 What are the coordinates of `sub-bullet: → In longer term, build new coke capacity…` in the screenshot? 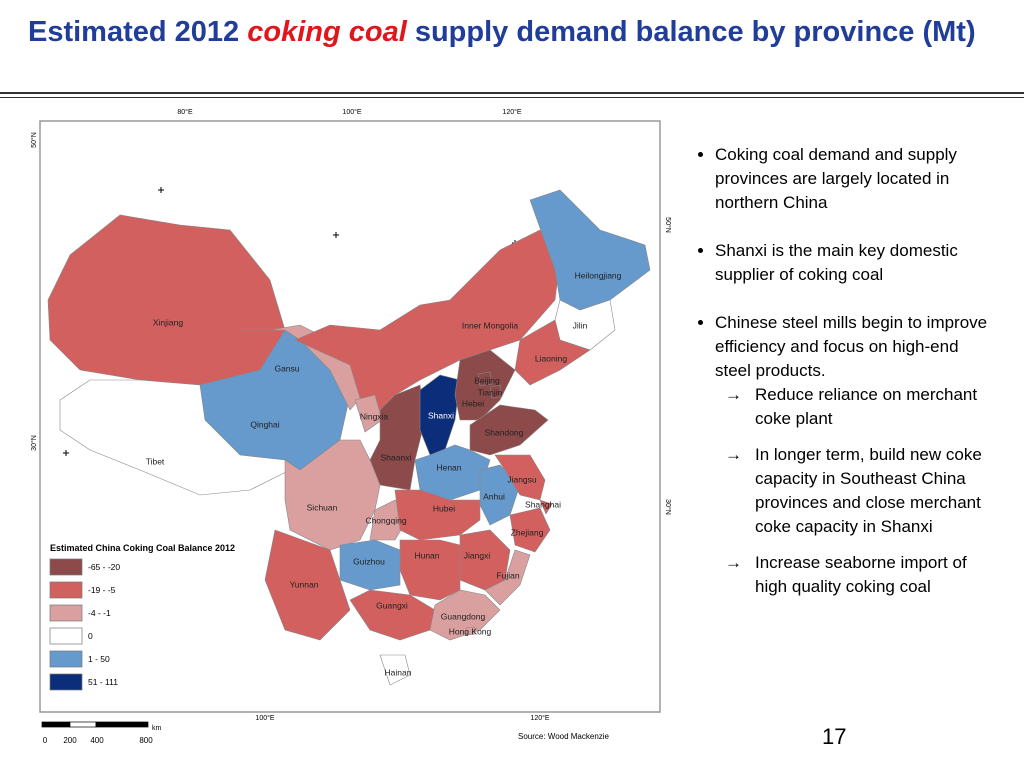 It's located at (860, 491).